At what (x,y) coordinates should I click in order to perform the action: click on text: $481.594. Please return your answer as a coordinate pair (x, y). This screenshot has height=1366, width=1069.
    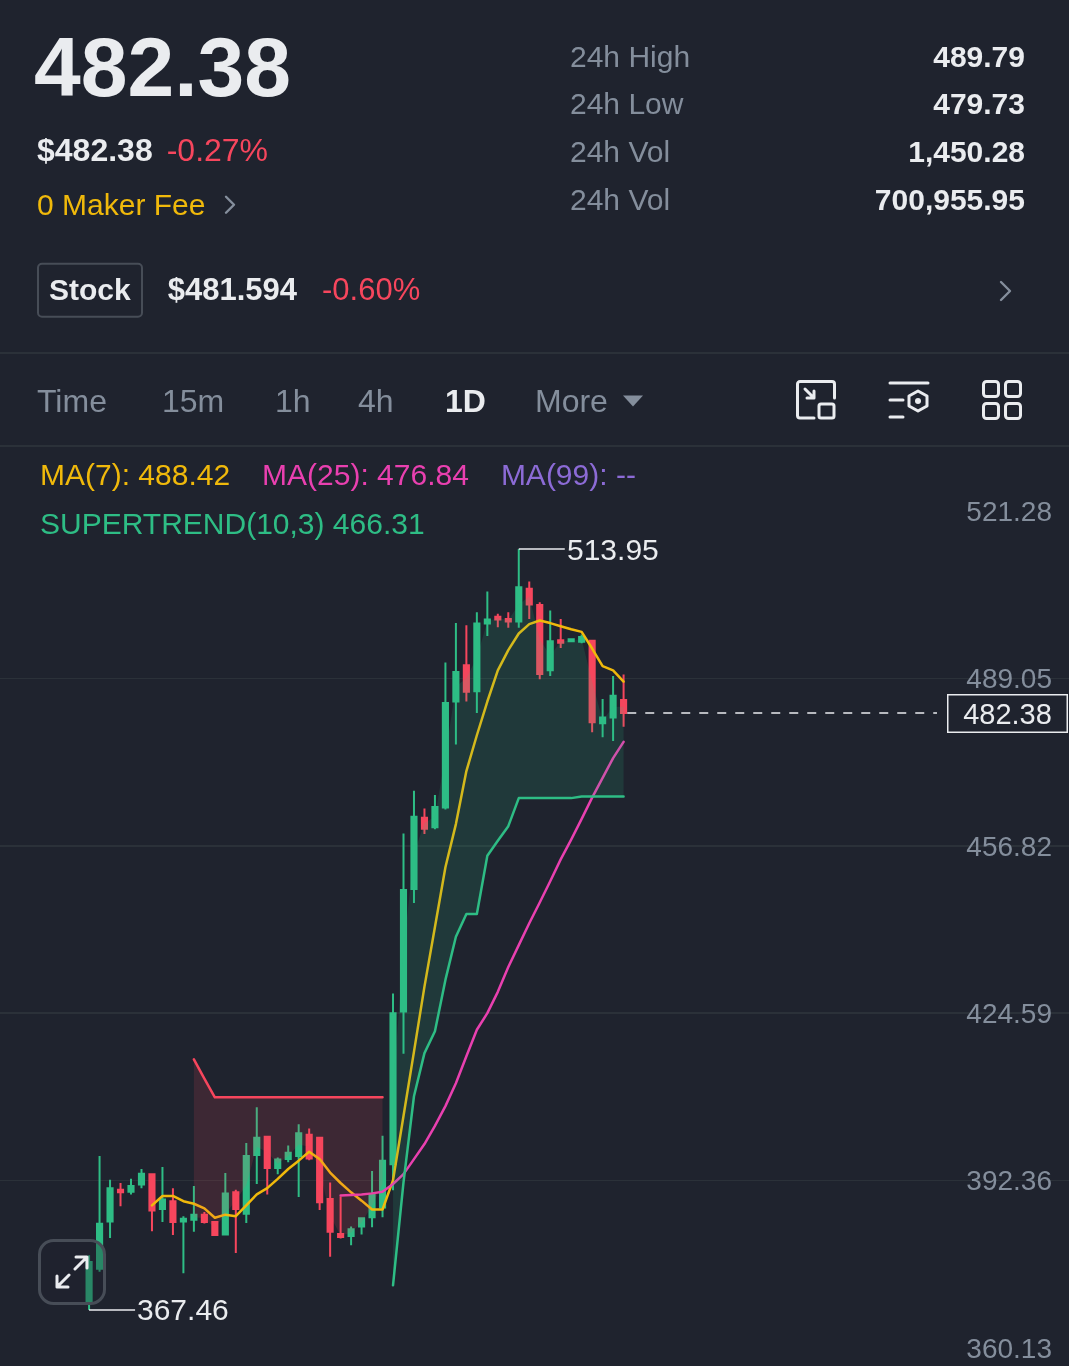
    Looking at the image, I should click on (232, 290).